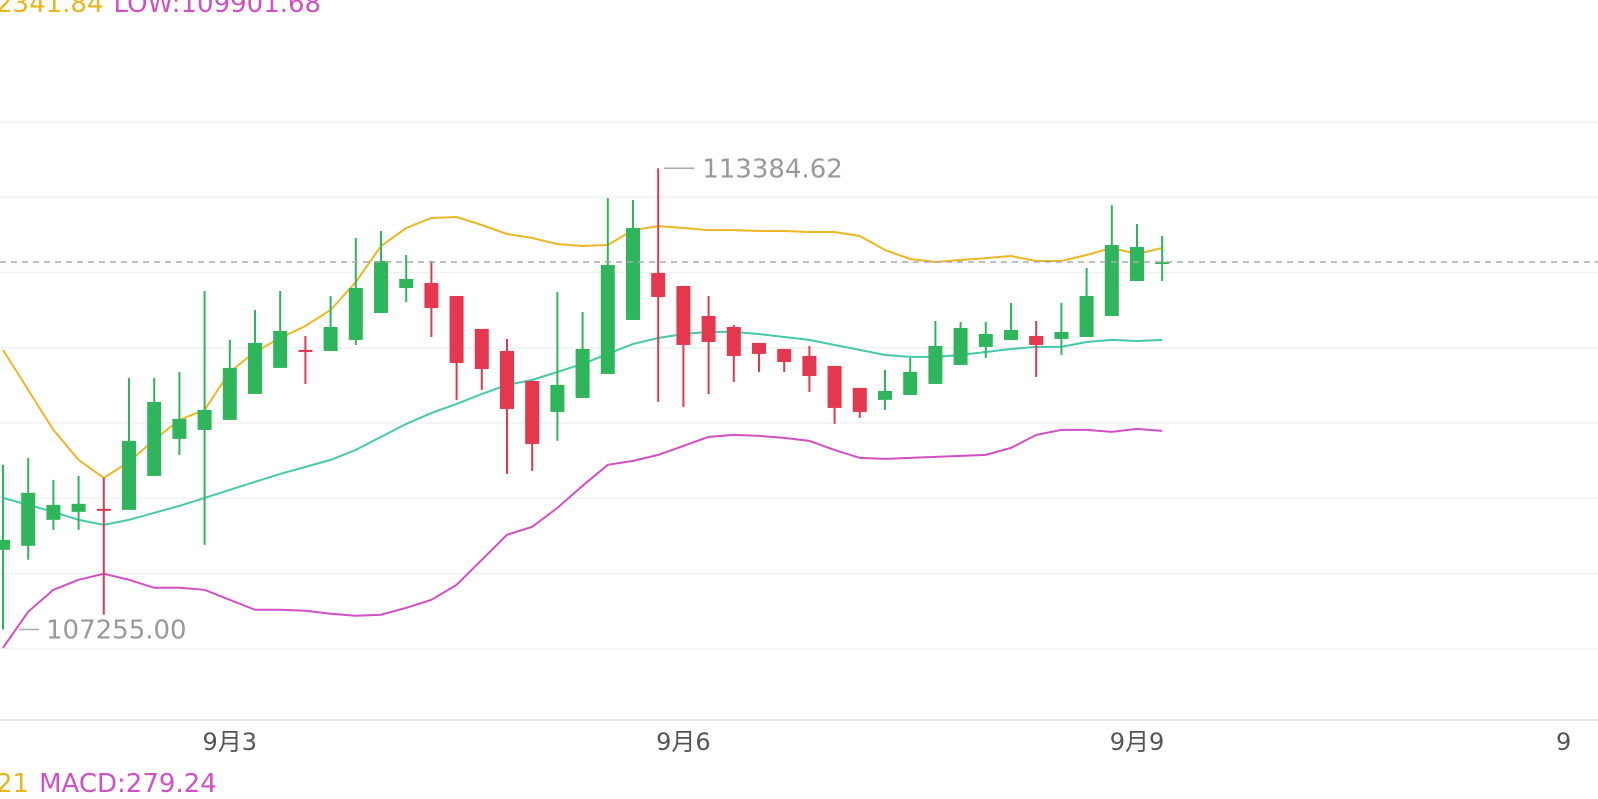 The height and width of the screenshot is (799, 1598). What do you see at coordinates (683, 742) in the screenshot?
I see `x-tick-label: 9月6` at bounding box center [683, 742].